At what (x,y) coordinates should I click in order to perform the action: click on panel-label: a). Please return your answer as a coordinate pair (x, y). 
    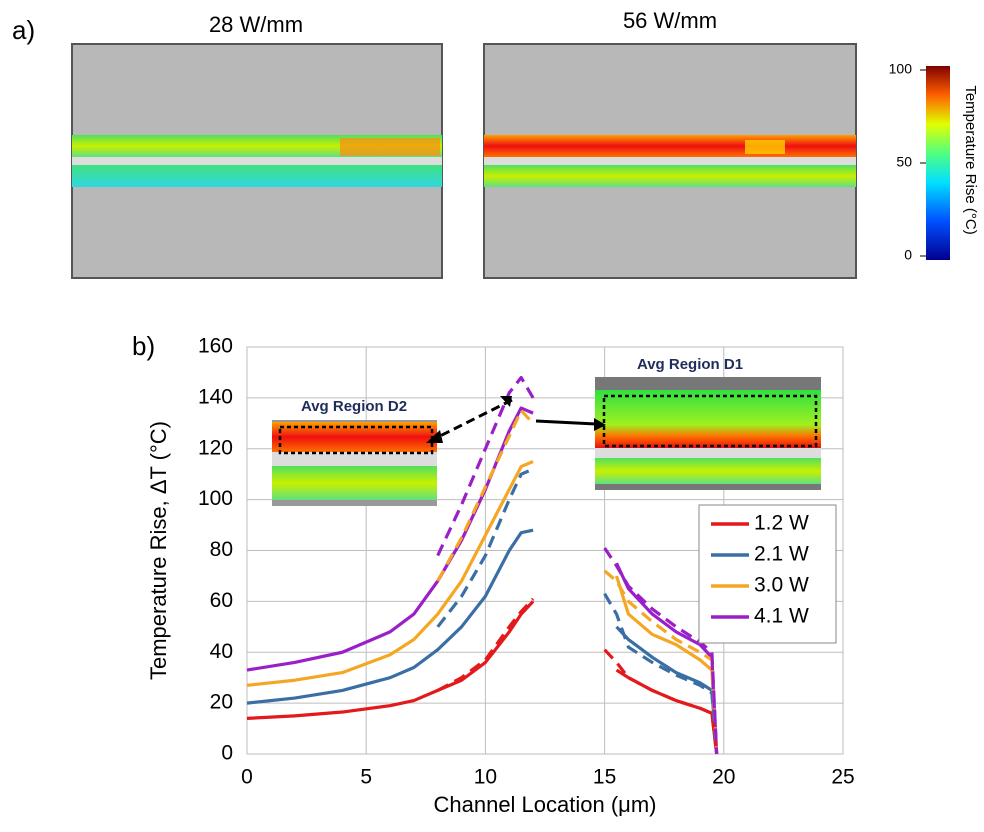
    Looking at the image, I should click on (23, 30).